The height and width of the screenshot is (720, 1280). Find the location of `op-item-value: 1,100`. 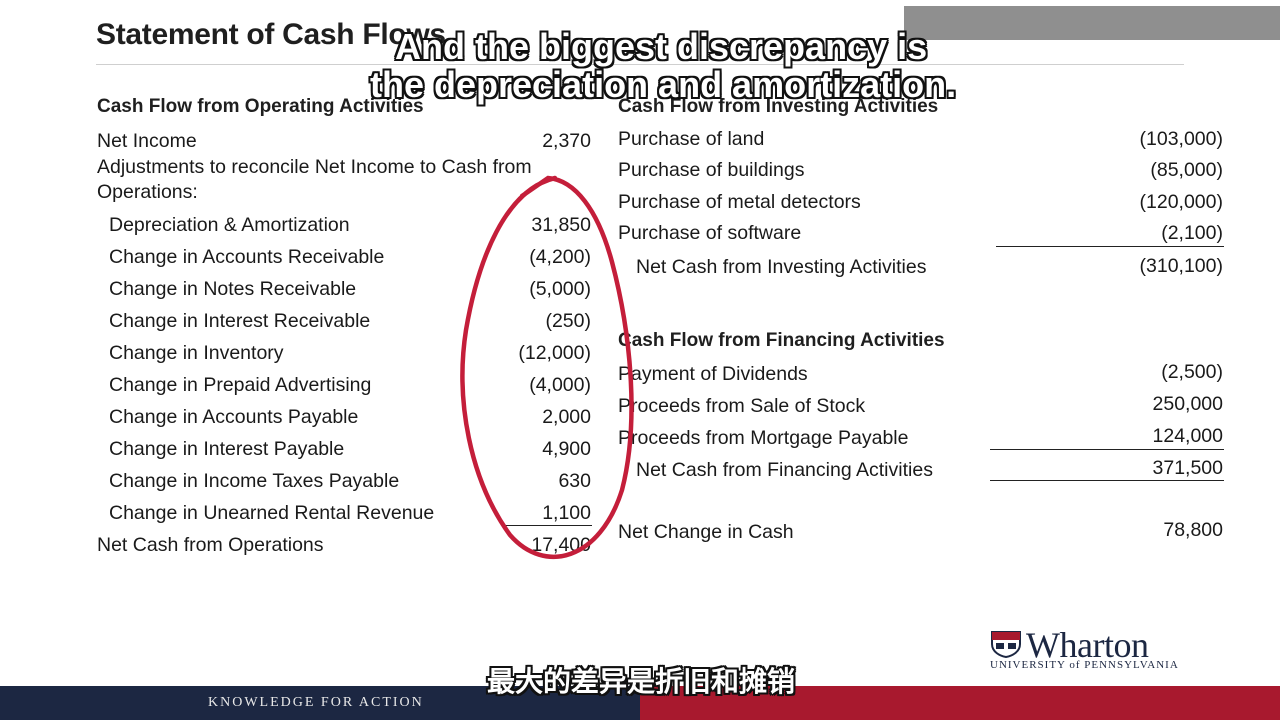

op-item-value: 1,100 is located at coordinates (566, 513).